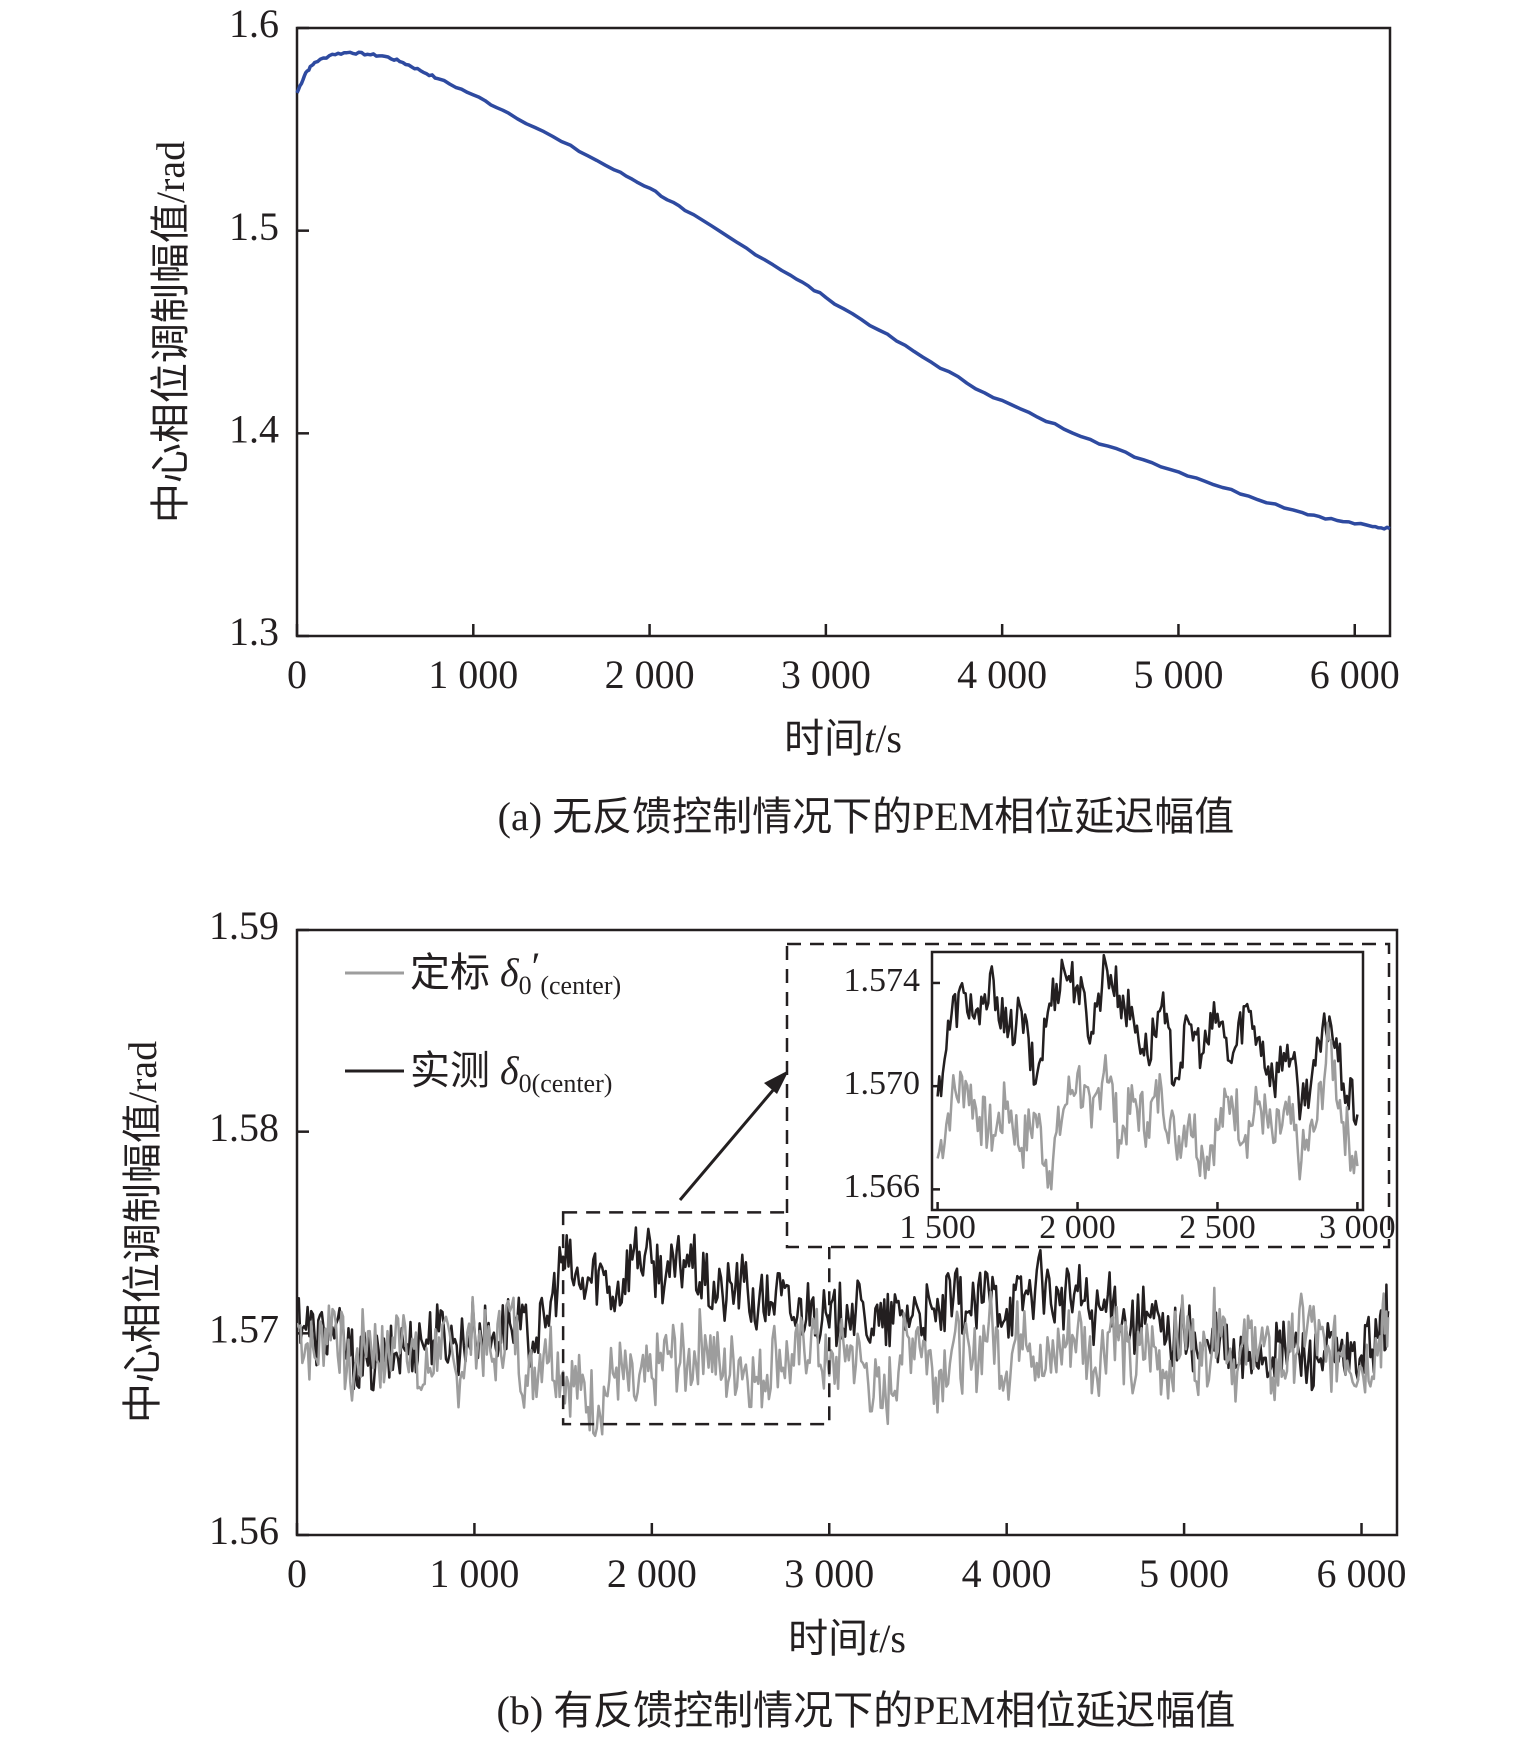 The height and width of the screenshot is (1746, 1535). I want to click on panel-a-x-tick-label: 2 000, so click(650, 674).